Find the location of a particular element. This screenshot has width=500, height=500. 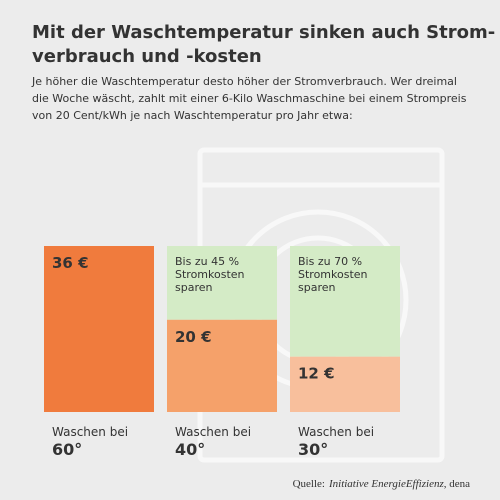

source-part: , dena is located at coordinates (457, 484).